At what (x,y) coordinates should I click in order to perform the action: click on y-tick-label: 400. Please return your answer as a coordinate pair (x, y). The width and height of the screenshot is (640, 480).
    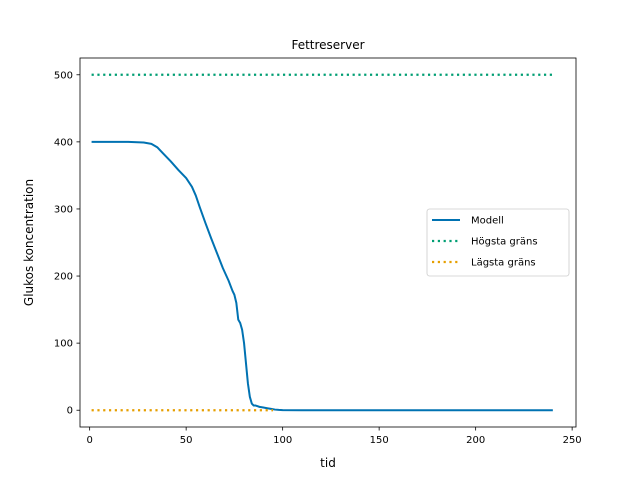
    Looking at the image, I should click on (63, 142).